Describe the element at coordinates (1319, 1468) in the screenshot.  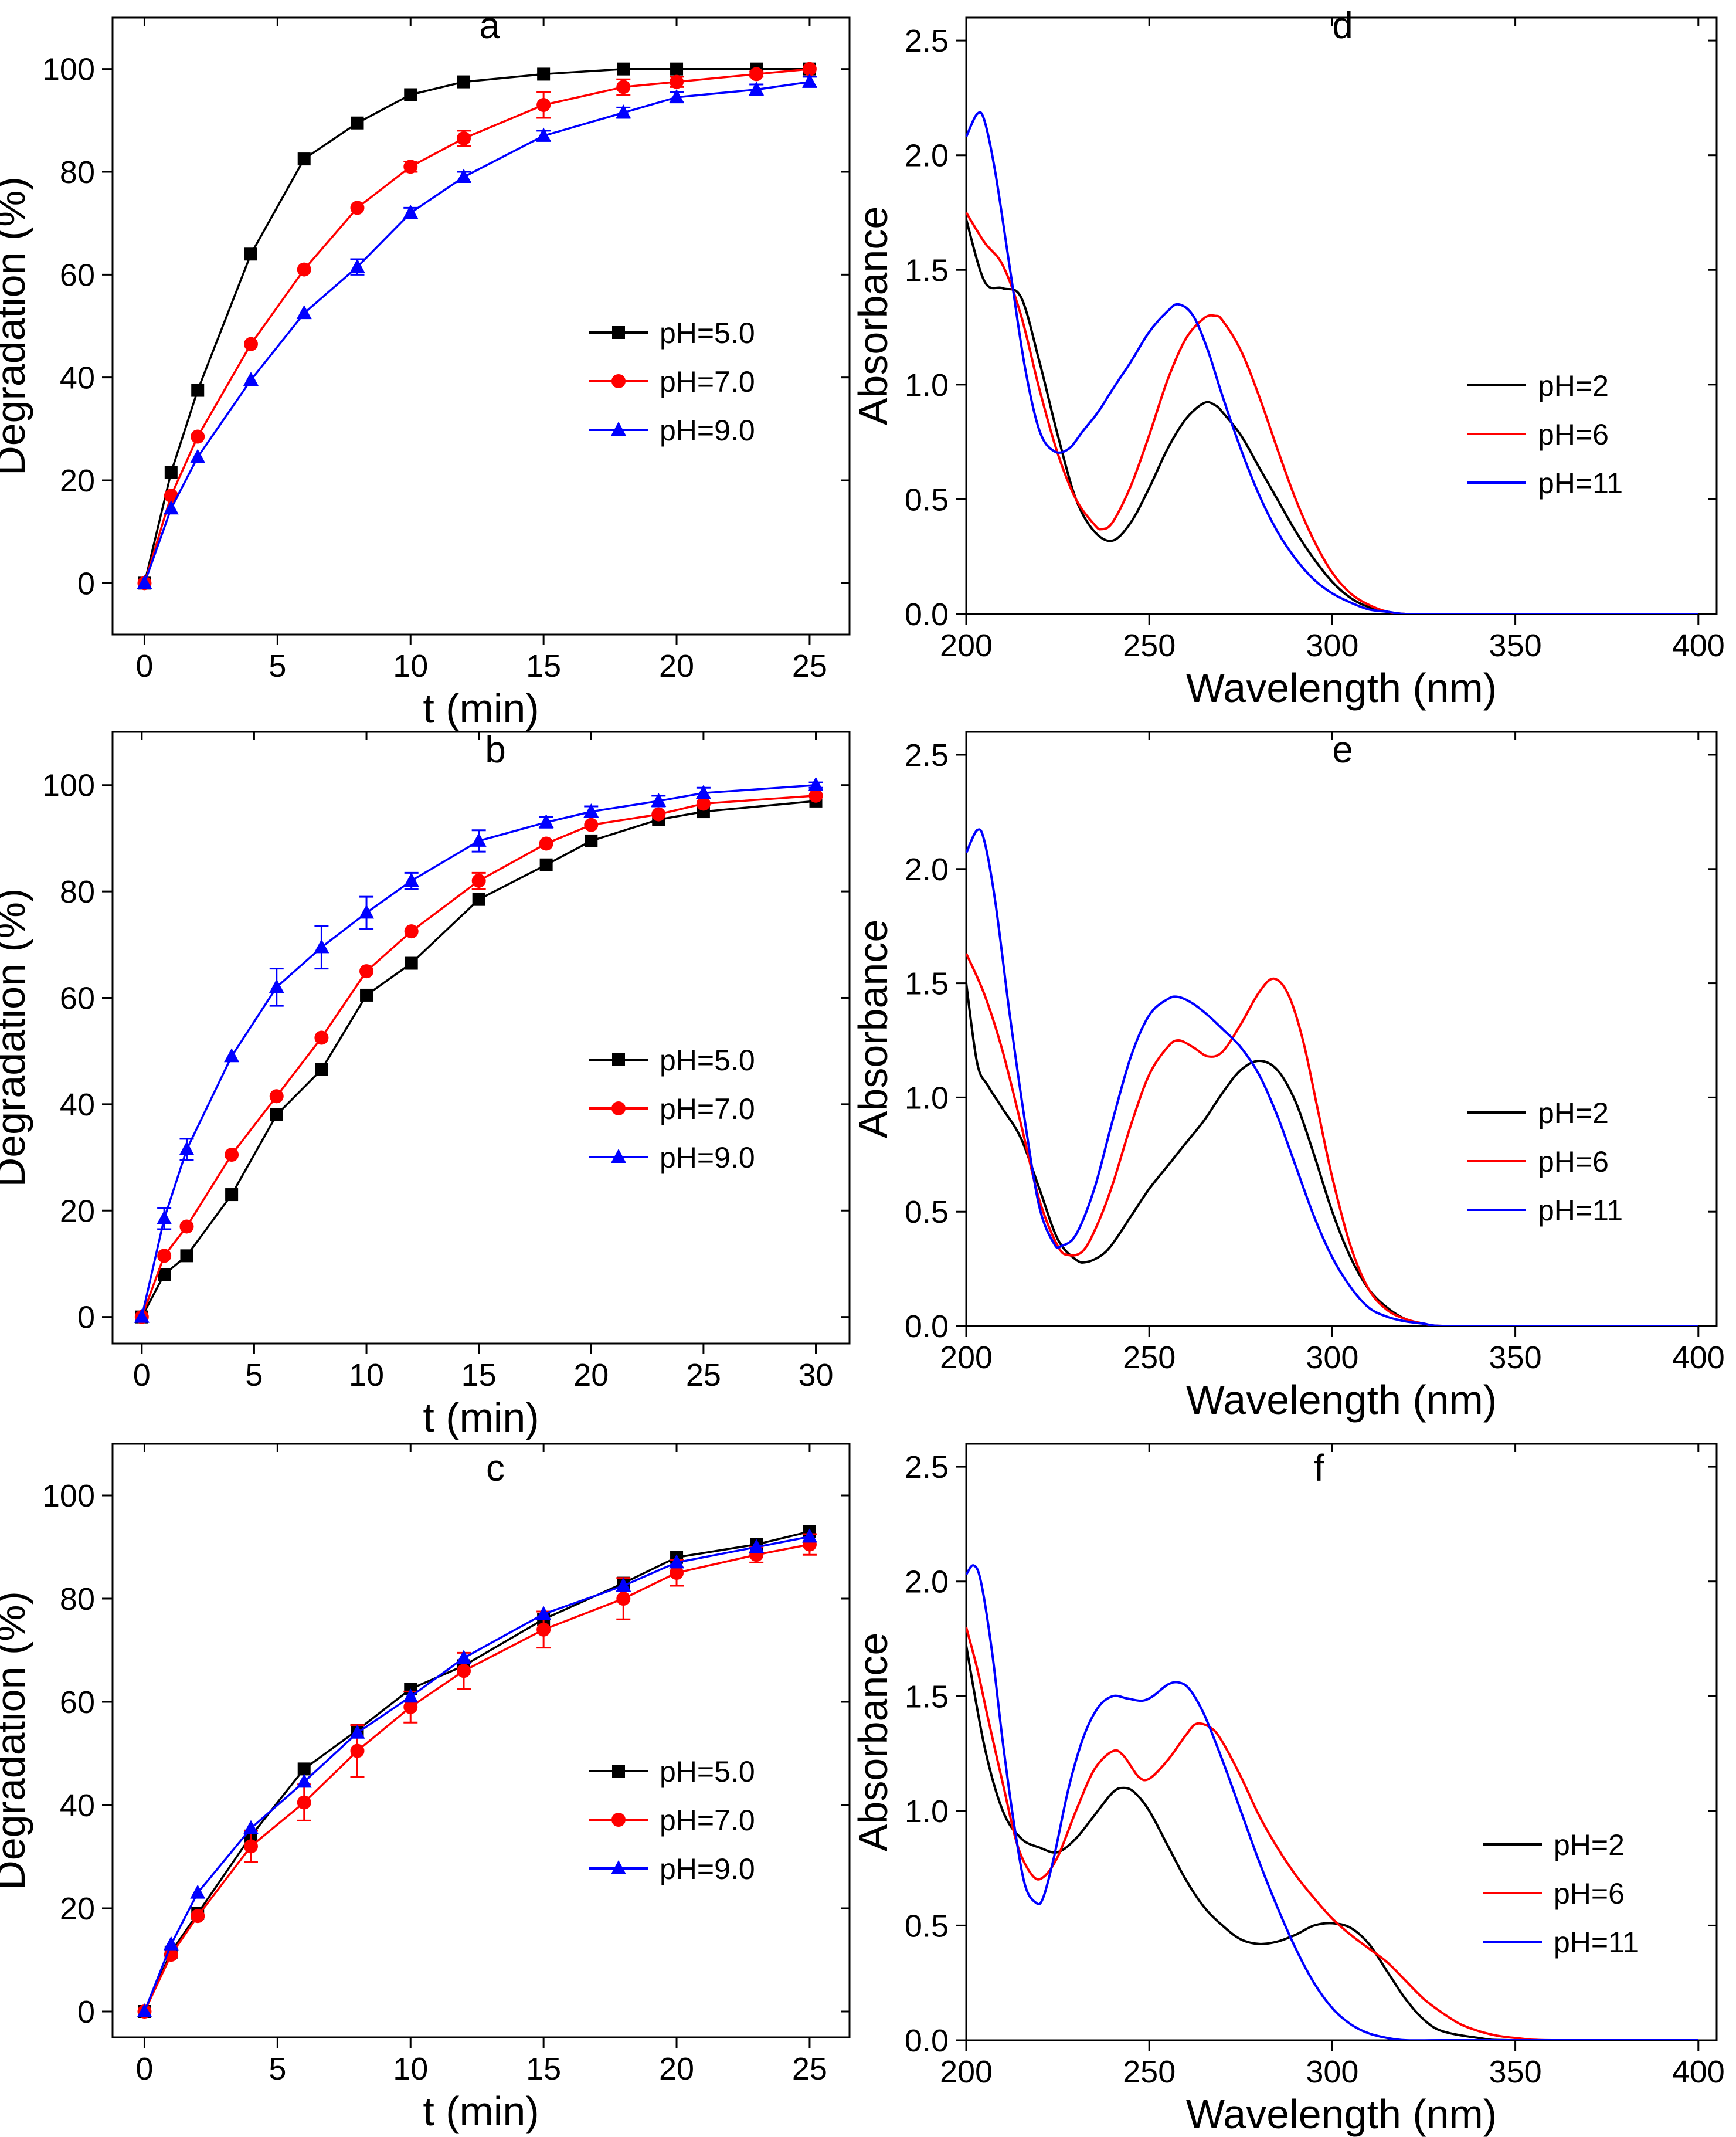
I see `panel-letter: f` at that location.